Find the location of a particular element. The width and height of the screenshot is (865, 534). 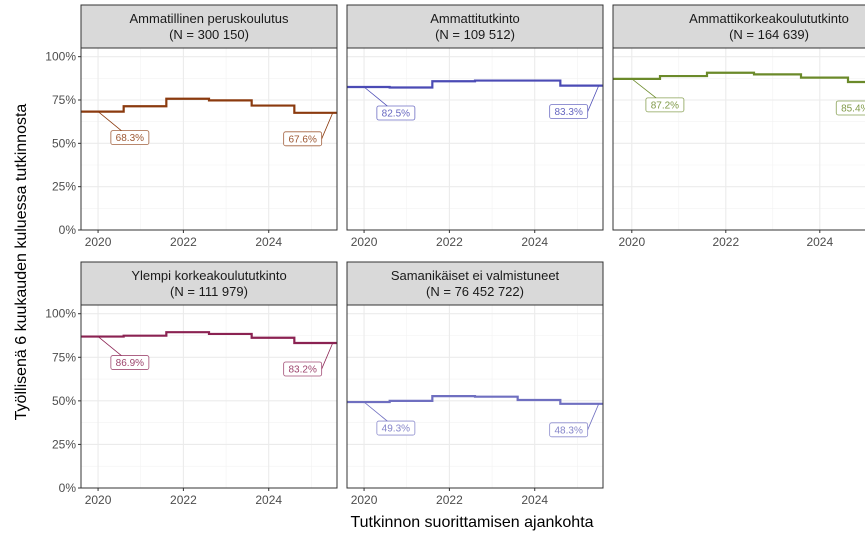

facet-title: Samanikäiset ei valmistuneet is located at coordinates (475, 275).